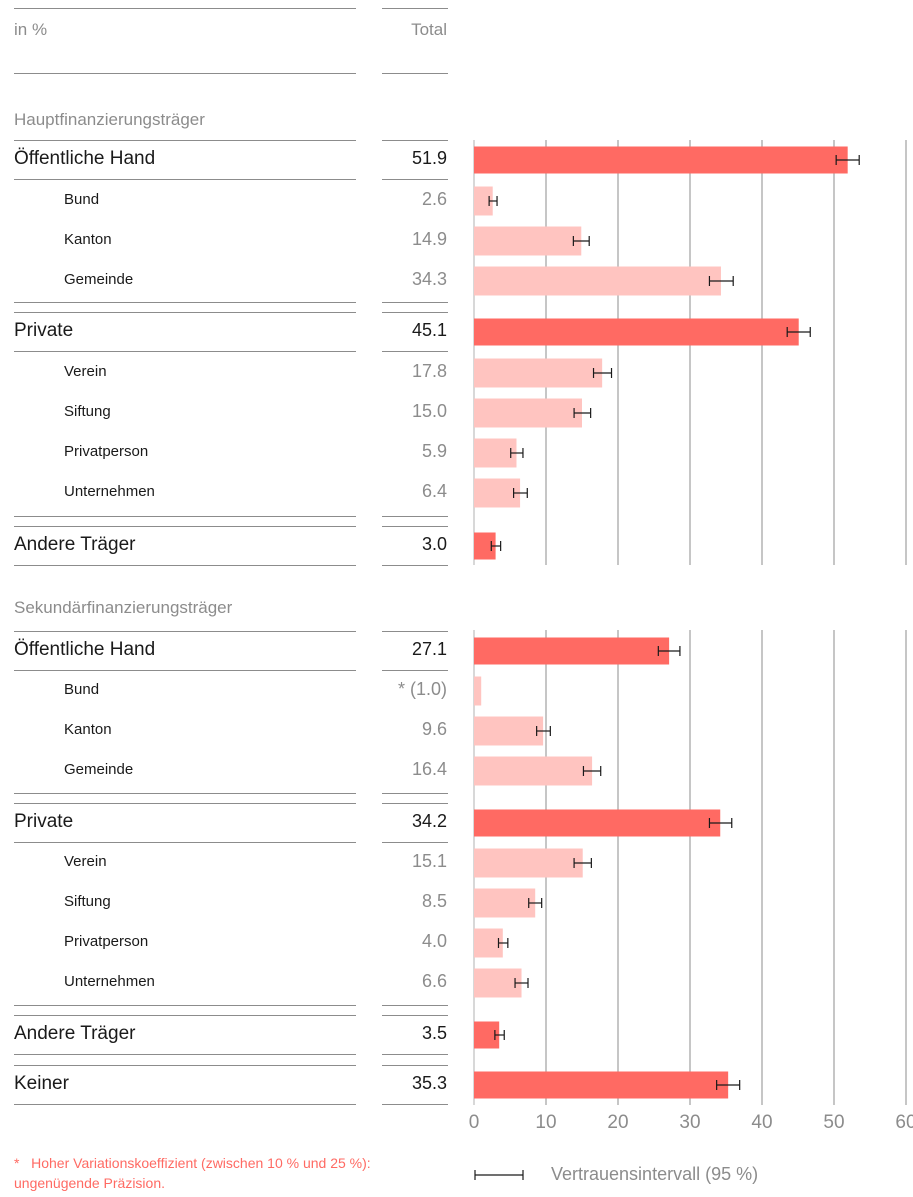 This screenshot has width=913, height=1197. What do you see at coordinates (17, 1163) in the screenshot?
I see `footnote-marker: *` at bounding box center [17, 1163].